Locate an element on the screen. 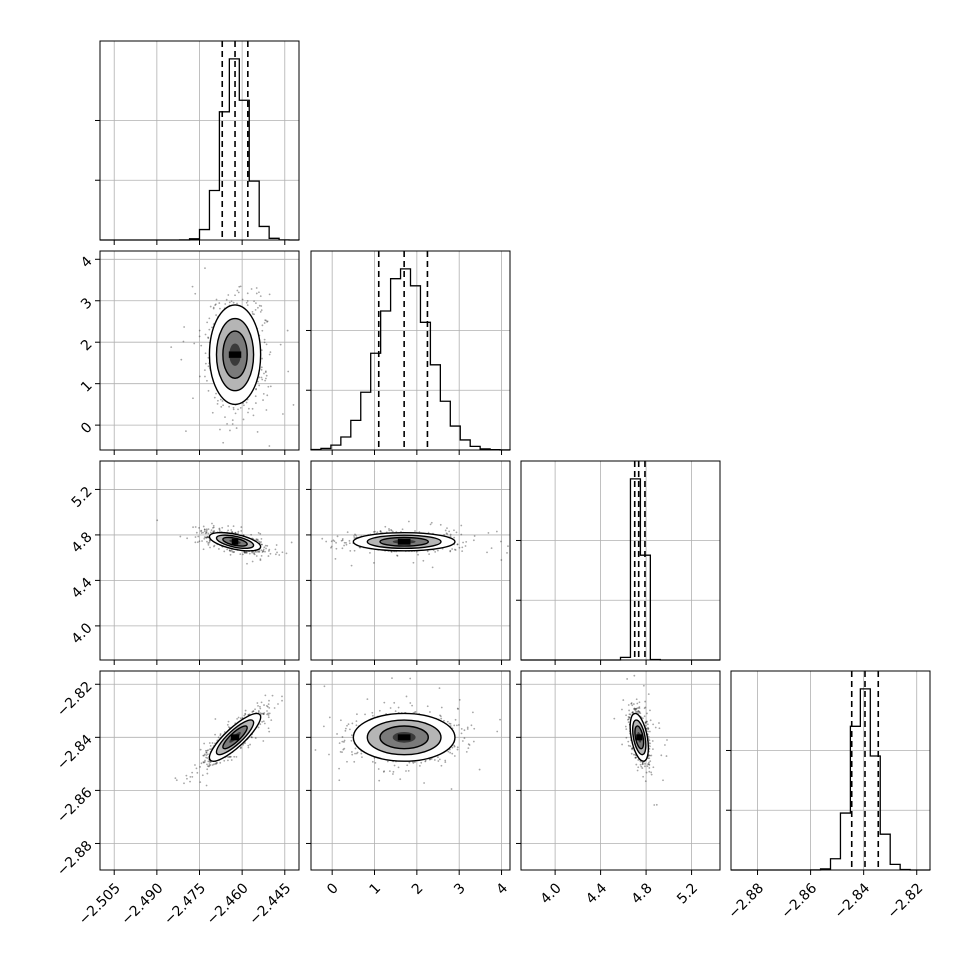  x-tick-label: 1 is located at coordinates (376, 889).